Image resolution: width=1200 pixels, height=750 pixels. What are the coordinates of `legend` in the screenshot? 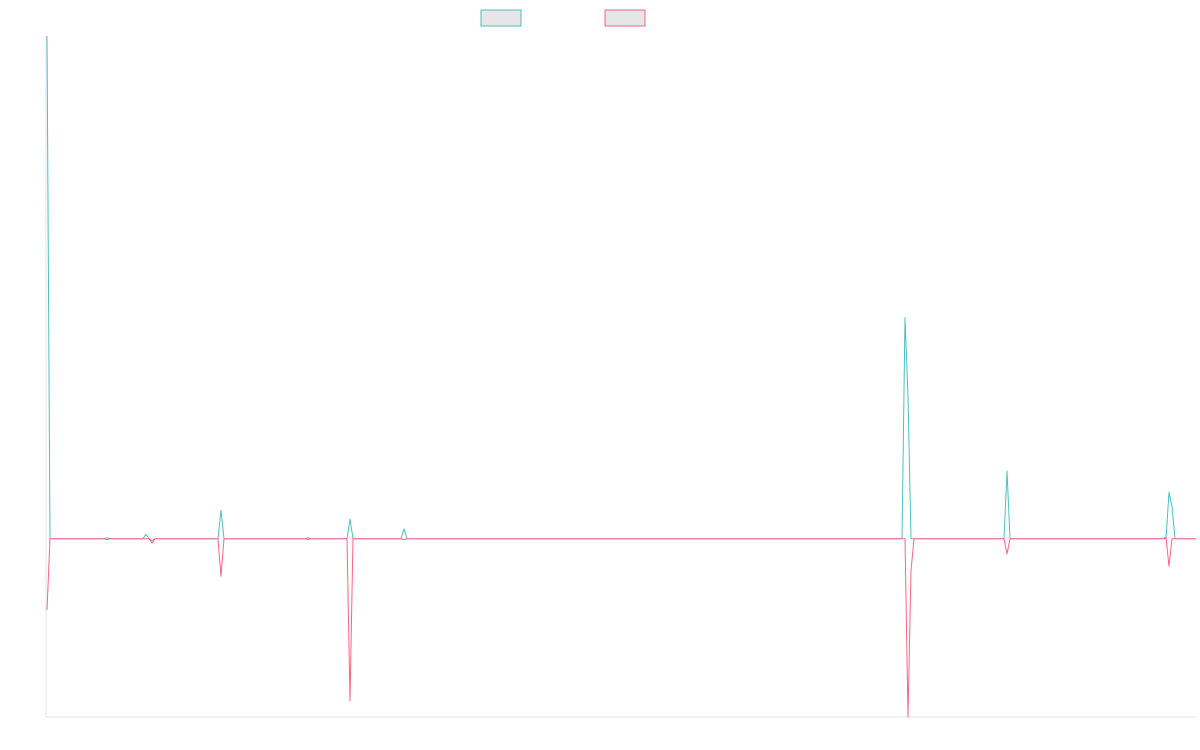 It's located at (563, 18).